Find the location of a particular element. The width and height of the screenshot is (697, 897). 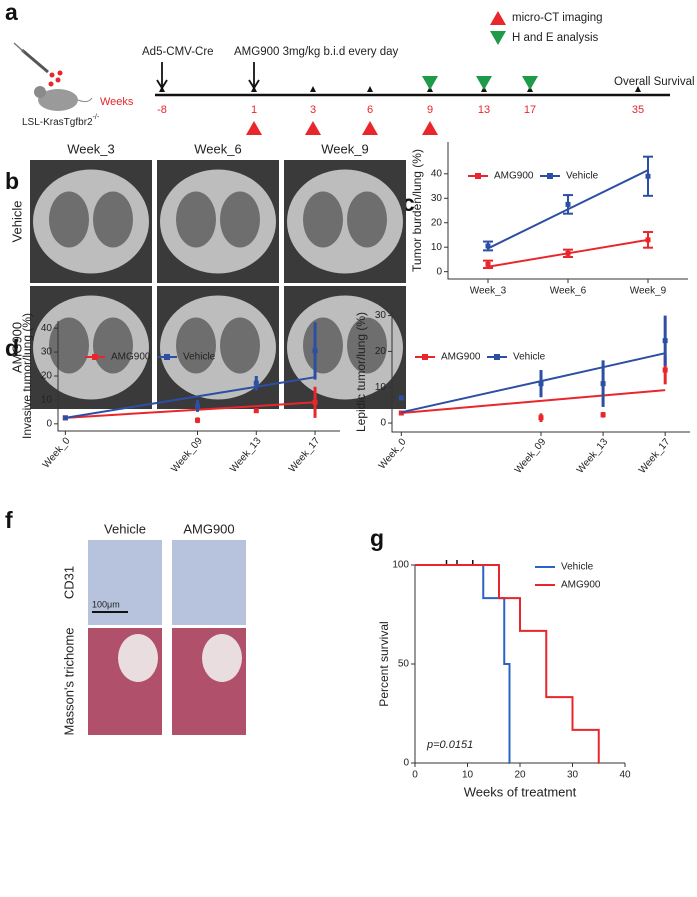

week-label: 17 is located at coordinates (530, 110).